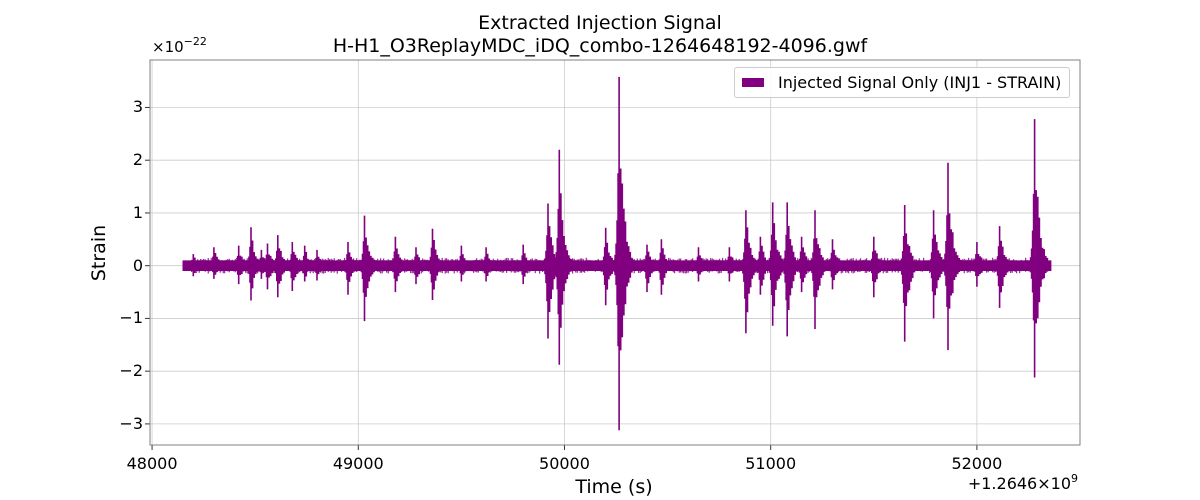 This screenshot has height=500, width=1200. What do you see at coordinates (1054, 483) in the screenshot?
I see `x-offset-times: ×10` at bounding box center [1054, 483].